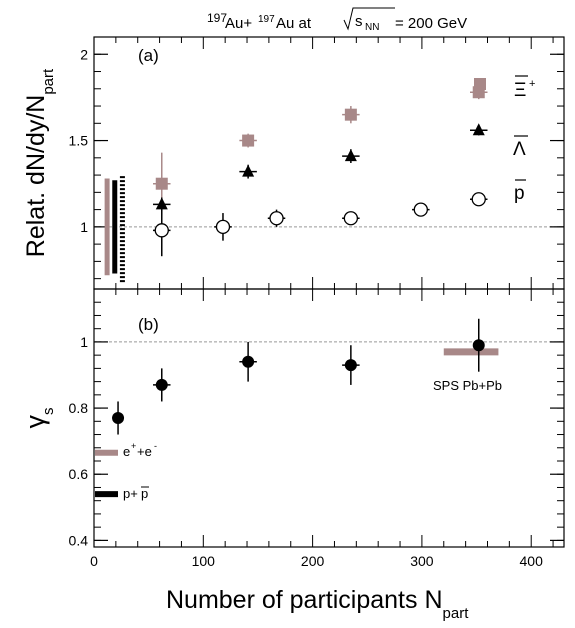 The height and width of the screenshot is (628, 575). What do you see at coordinates (94, 561) in the screenshot?
I see `x-tick-label: 0` at bounding box center [94, 561].